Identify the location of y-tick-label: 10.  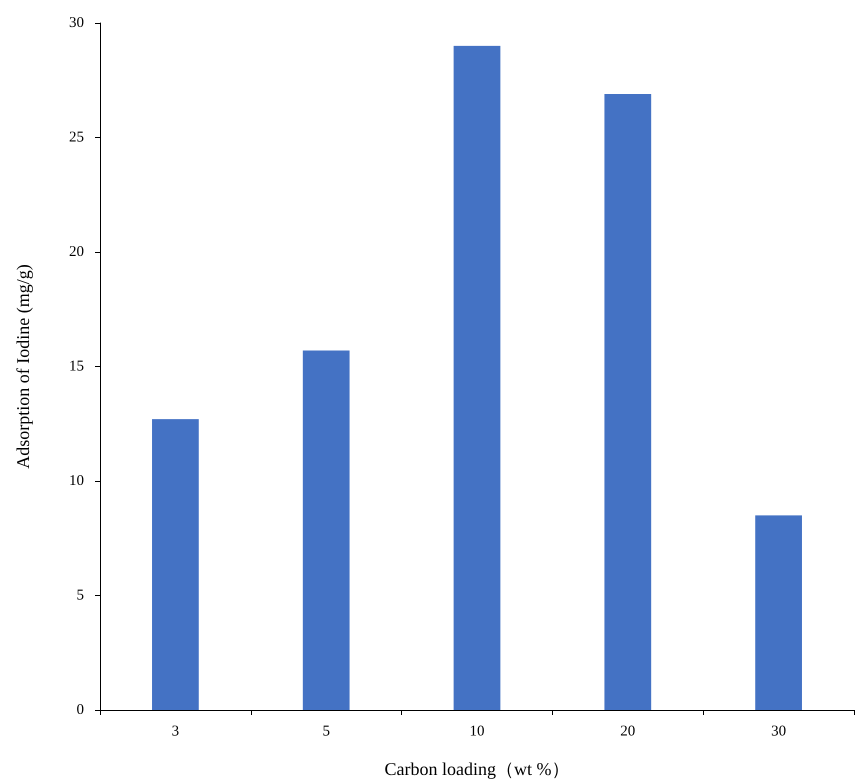
(76, 481).